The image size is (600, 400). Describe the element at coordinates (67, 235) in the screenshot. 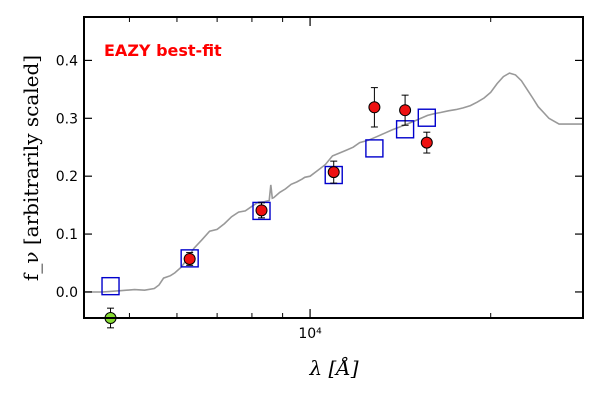

I see `y-tick-label: 0.1` at that location.